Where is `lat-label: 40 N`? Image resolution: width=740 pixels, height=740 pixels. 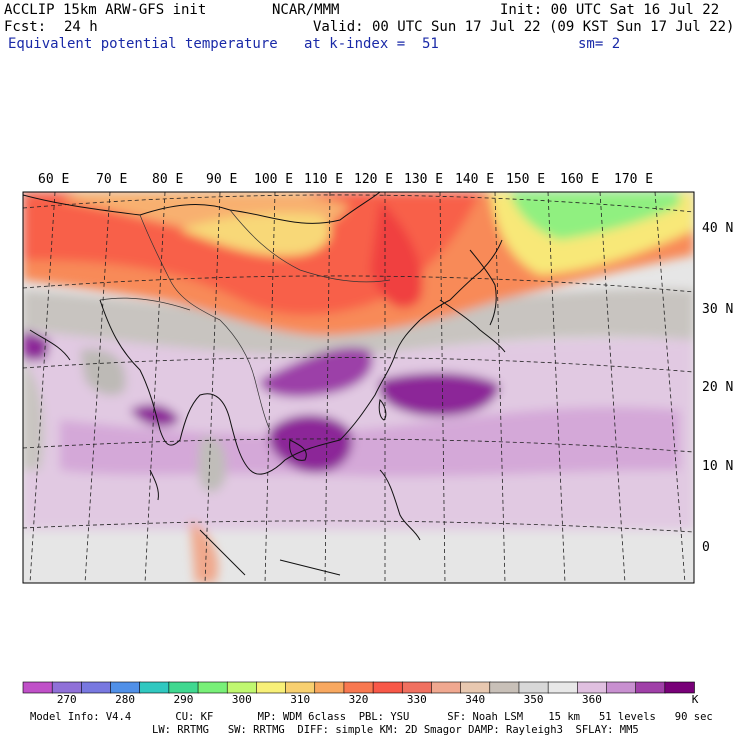 lat-label: 40 N is located at coordinates (718, 228).